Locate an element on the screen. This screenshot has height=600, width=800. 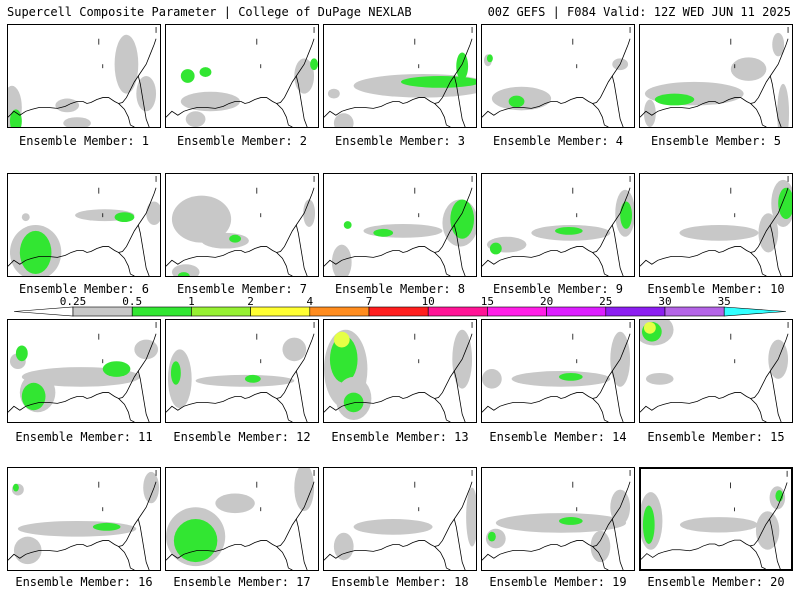
ensemble-member-caption: Ensemble Member: 20 is located at coordinates (716, 582).